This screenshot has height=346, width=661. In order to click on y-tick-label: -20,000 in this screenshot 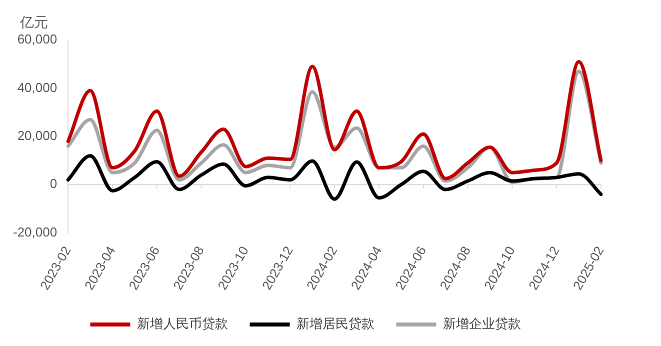, I will do `click(35, 232)`.